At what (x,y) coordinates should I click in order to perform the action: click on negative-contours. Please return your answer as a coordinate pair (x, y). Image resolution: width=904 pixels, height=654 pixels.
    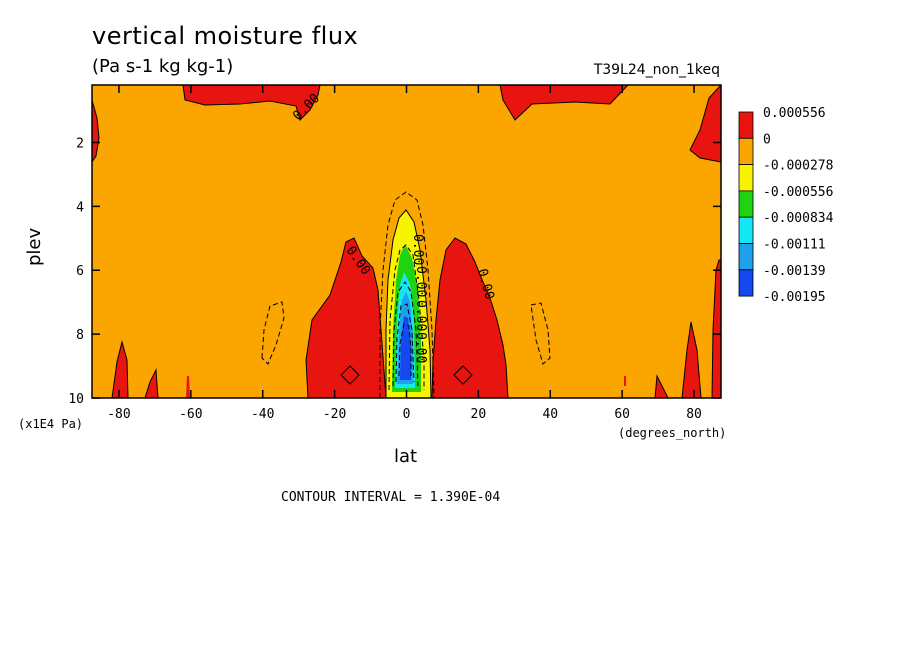
    Looking at the image, I should click on (406, 295).